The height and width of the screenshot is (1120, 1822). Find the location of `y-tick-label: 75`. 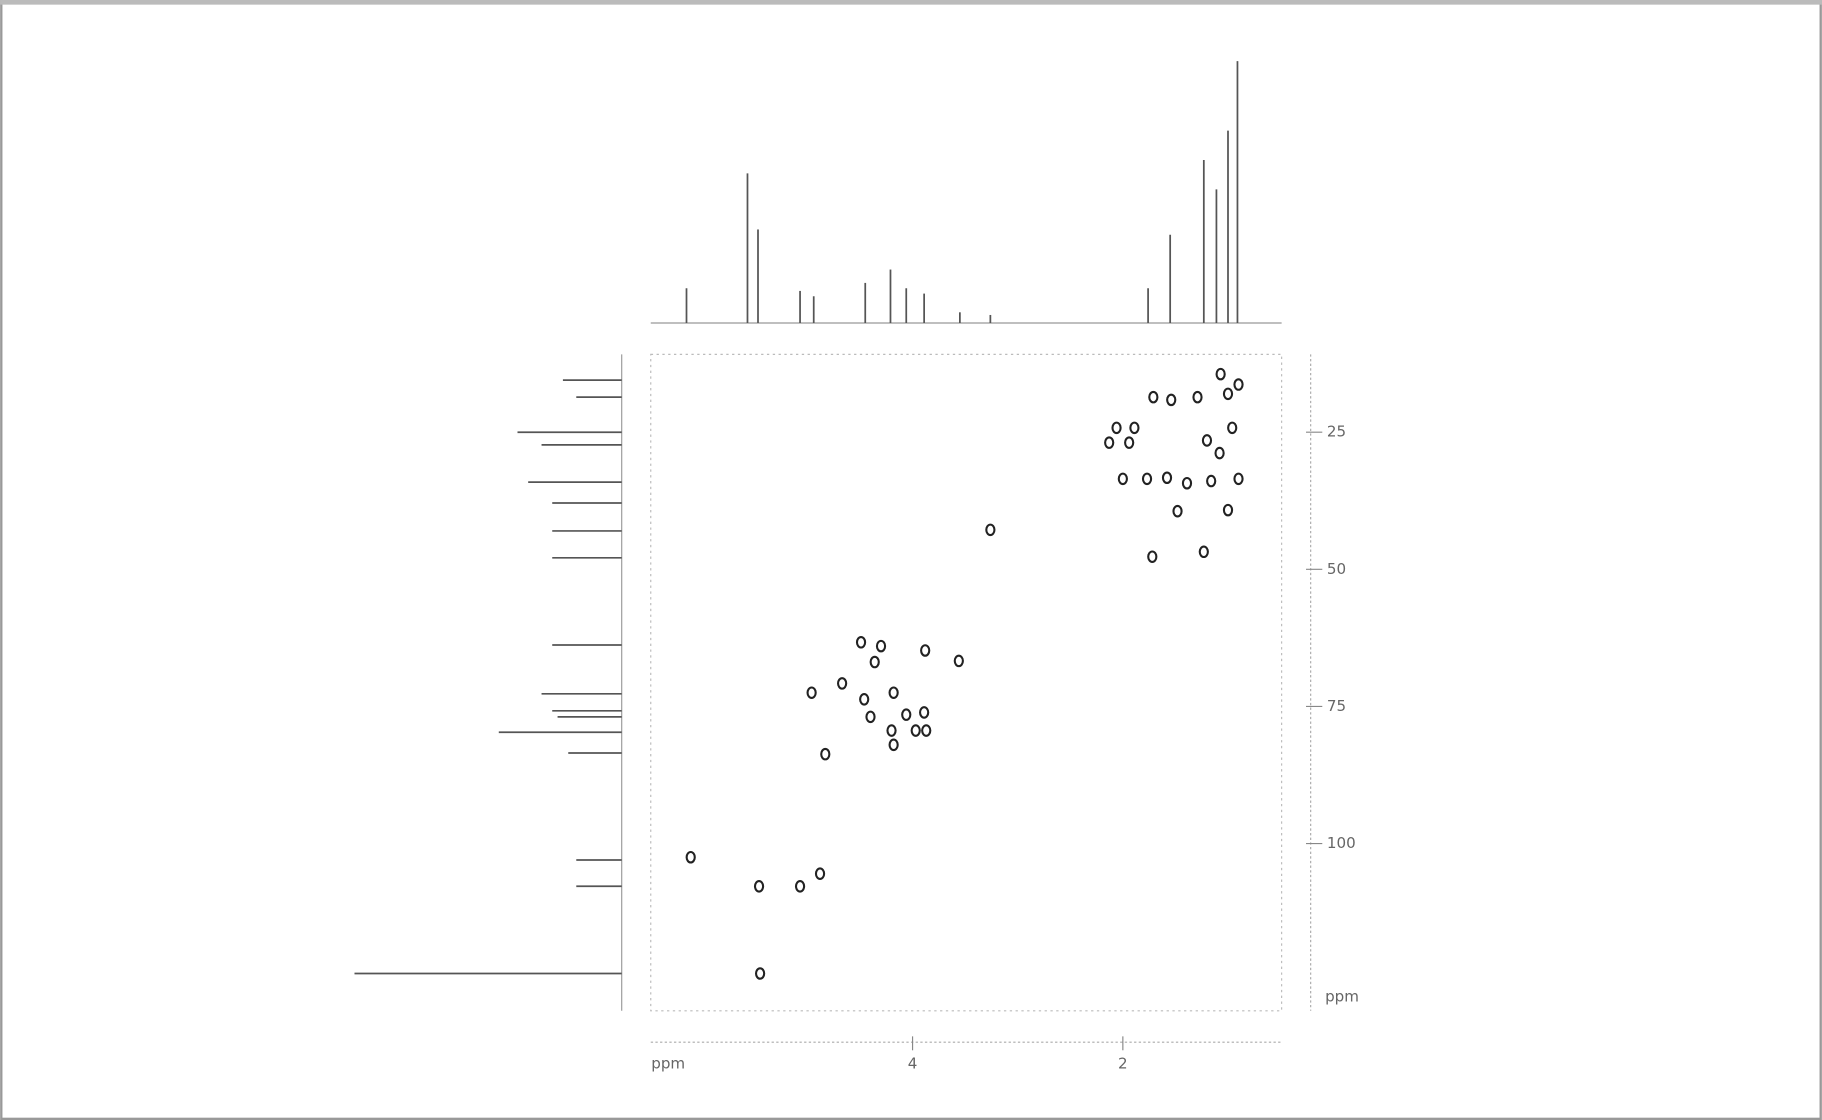

y-tick-label: 75 is located at coordinates (1336, 706).